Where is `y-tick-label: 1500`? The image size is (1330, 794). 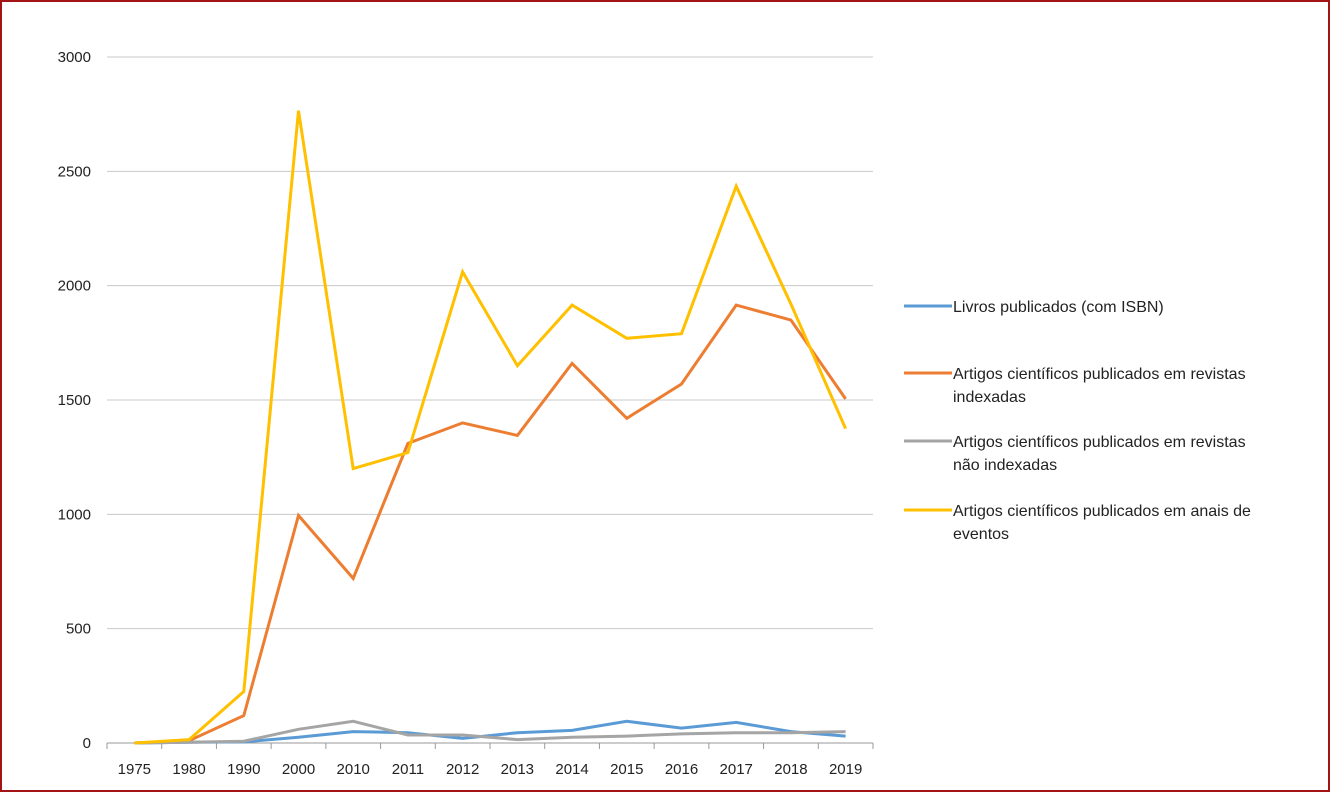
y-tick-label: 1500 is located at coordinates (74, 400).